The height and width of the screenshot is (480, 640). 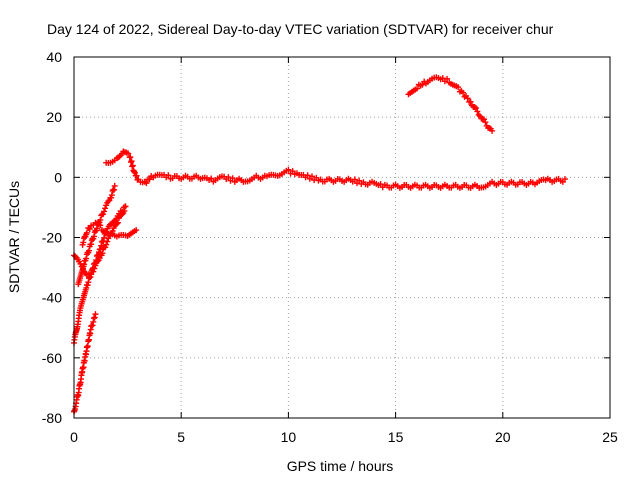 I want to click on y-tick-label: 0, so click(x=58, y=177).